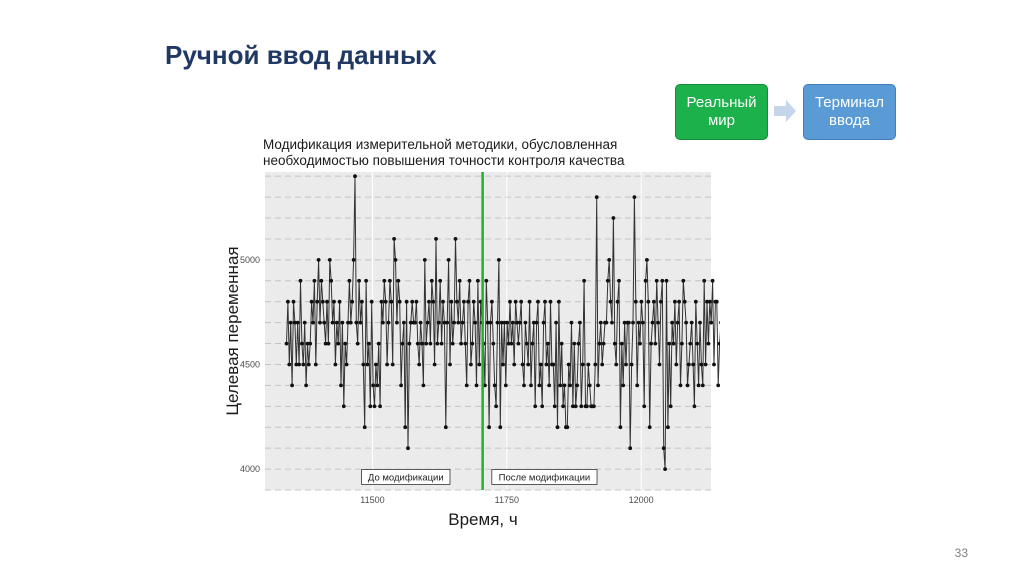 This screenshot has height=574, width=1024. I want to click on annotations: До модификации После модификации, so click(479, 477).